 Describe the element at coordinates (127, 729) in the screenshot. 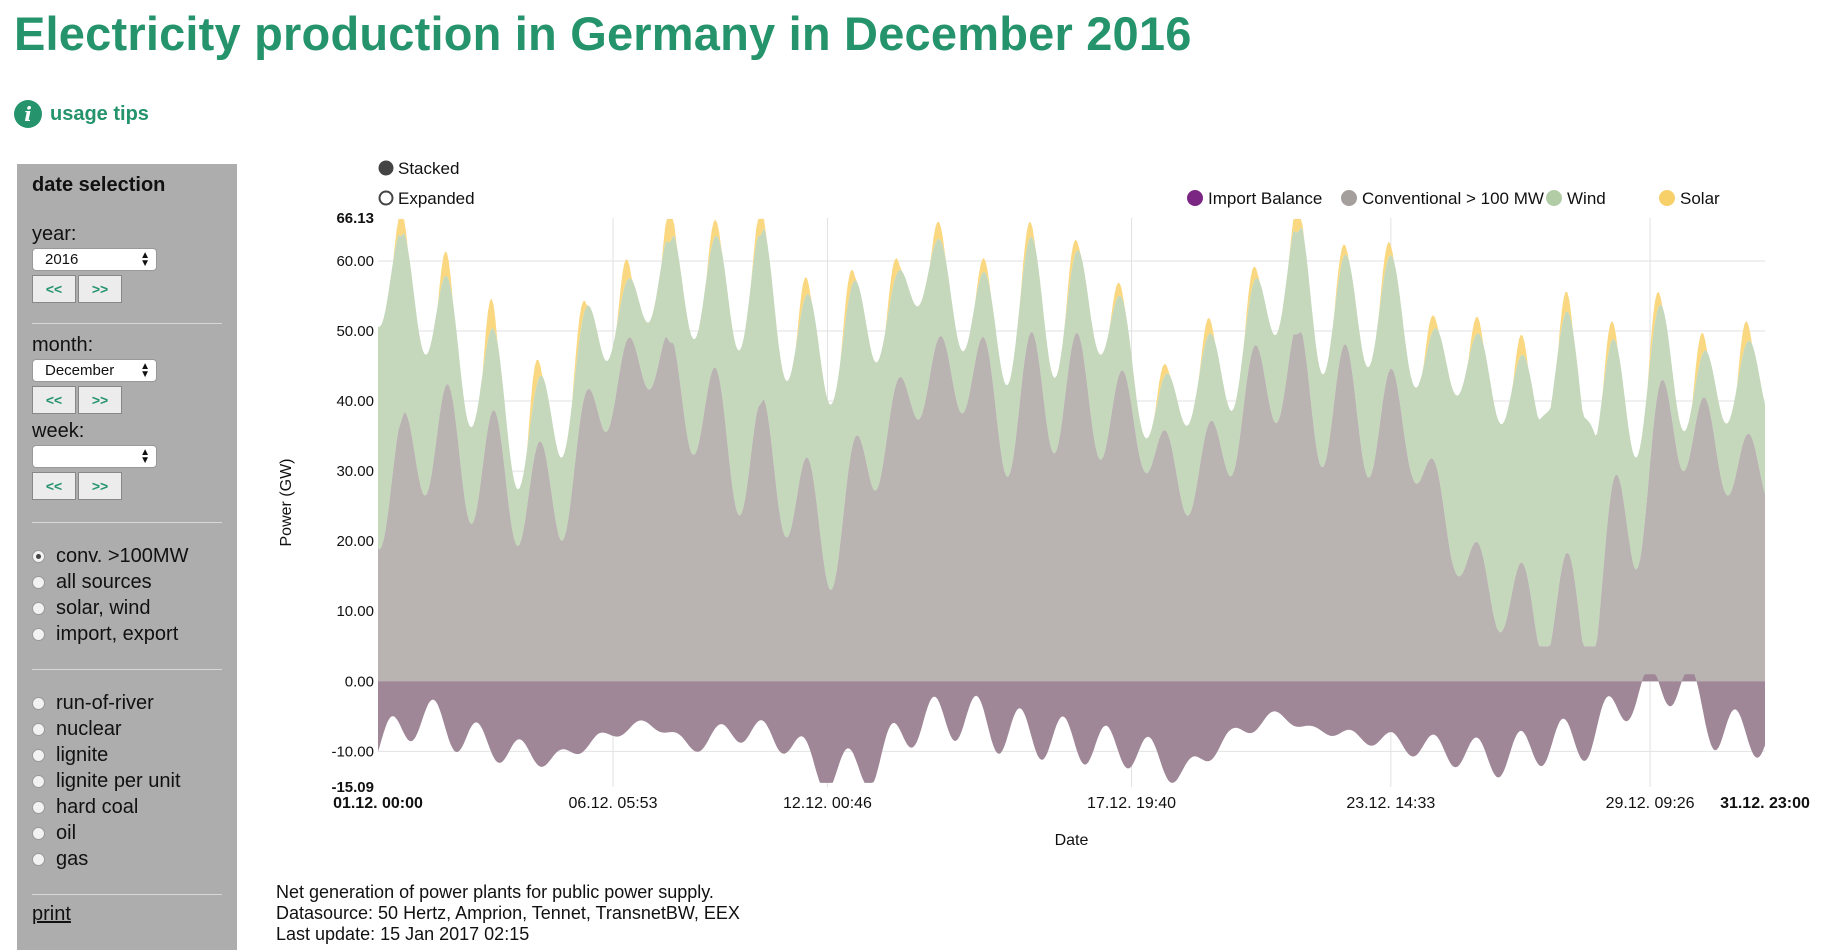

I see `plant-type-radio: nuclear` at that location.